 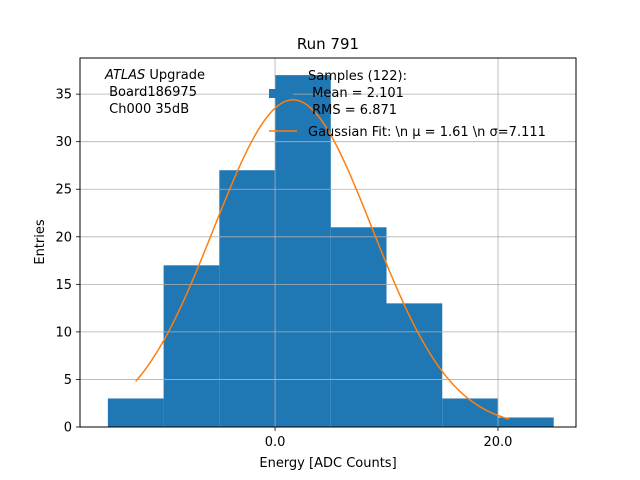 I want to click on x-tick-label-1: 20.0, so click(x=498, y=442).